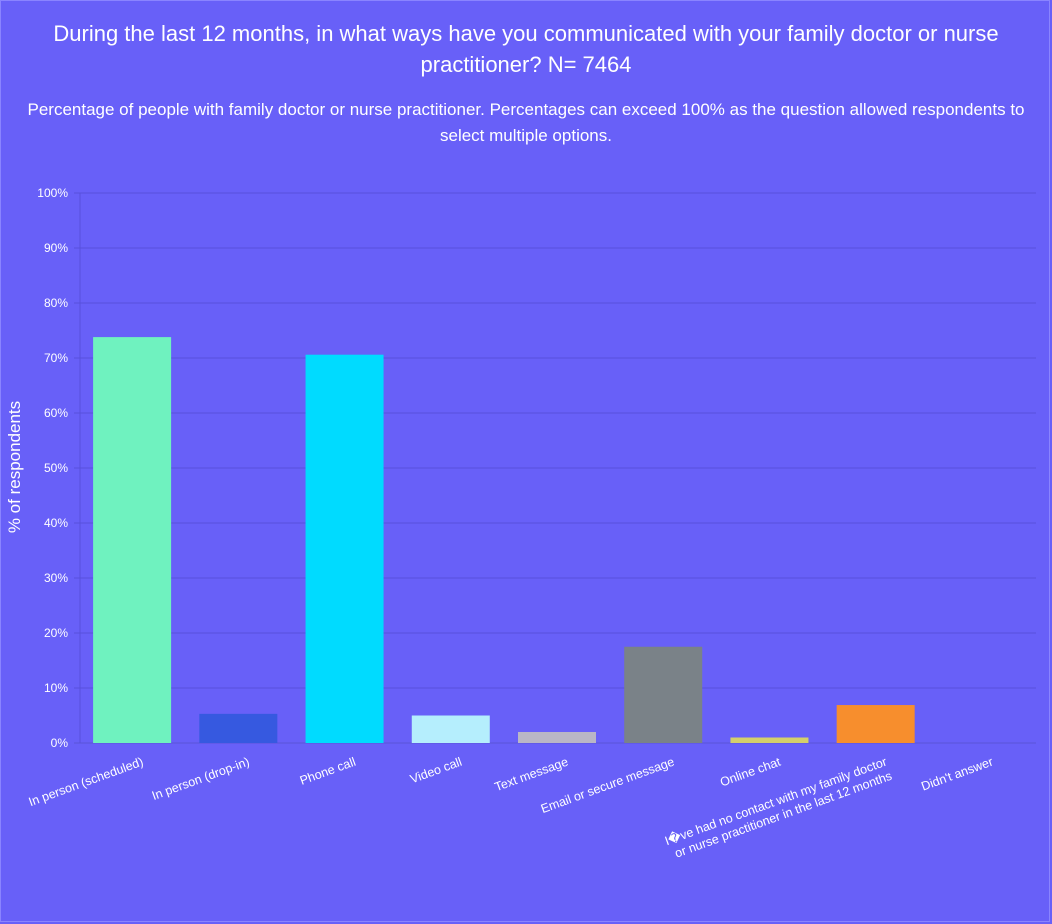  What do you see at coordinates (14, 467) in the screenshot?
I see `y-axis-title: % of respondents` at bounding box center [14, 467].